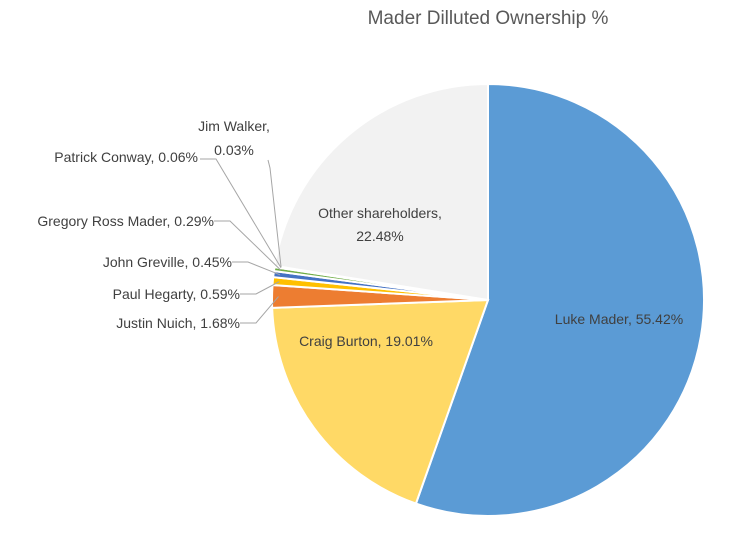  What do you see at coordinates (274, 213) in the screenshot?
I see `leader-line-jim-walker` at bounding box center [274, 213].